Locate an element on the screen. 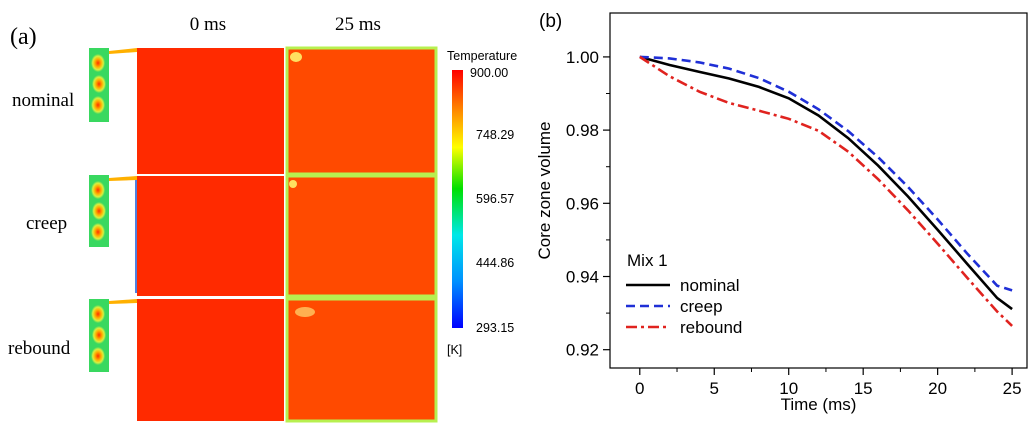 This screenshot has height=424, width=1035. y-tick-label: 0.98 is located at coordinates (582, 130).